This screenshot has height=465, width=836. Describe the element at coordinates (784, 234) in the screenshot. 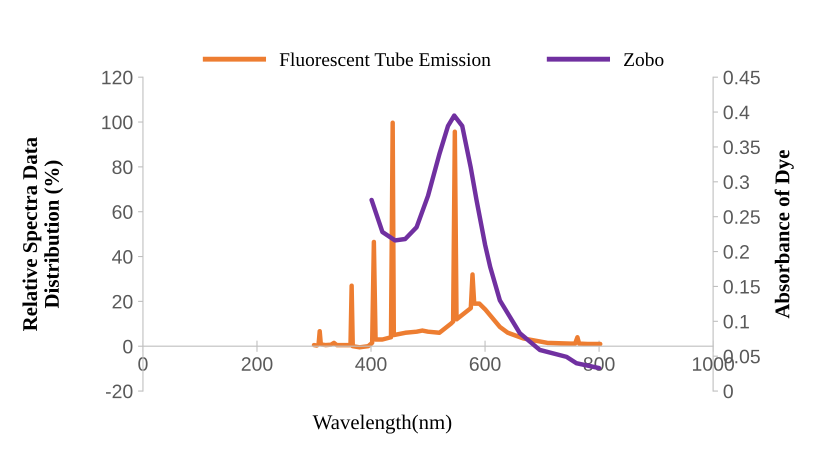

I see `y2-axis-title: Absorbance of Dye` at that location.